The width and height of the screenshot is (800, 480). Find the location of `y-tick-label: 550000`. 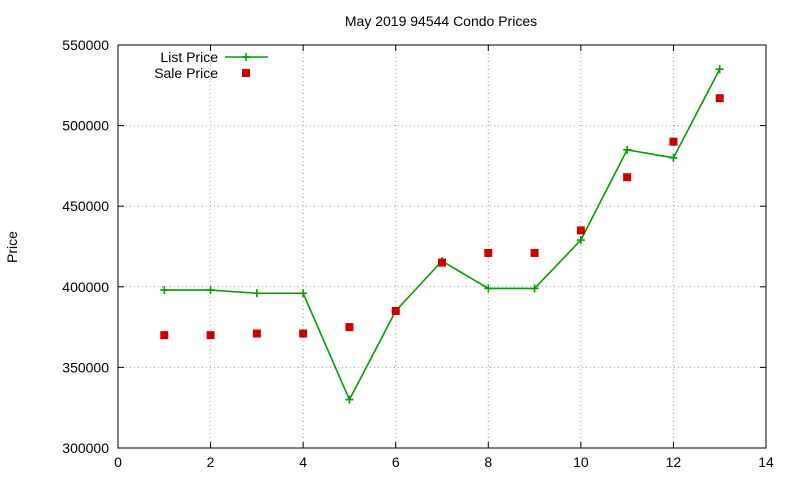

y-tick-label: 550000 is located at coordinates (85, 45).